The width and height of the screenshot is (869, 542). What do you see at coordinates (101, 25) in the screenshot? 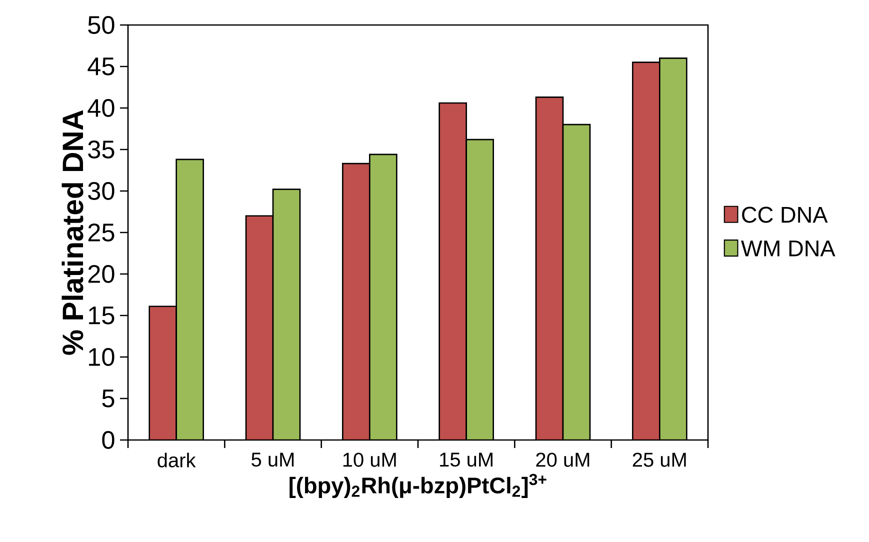
I see `y-tick-label: 50` at bounding box center [101, 25].